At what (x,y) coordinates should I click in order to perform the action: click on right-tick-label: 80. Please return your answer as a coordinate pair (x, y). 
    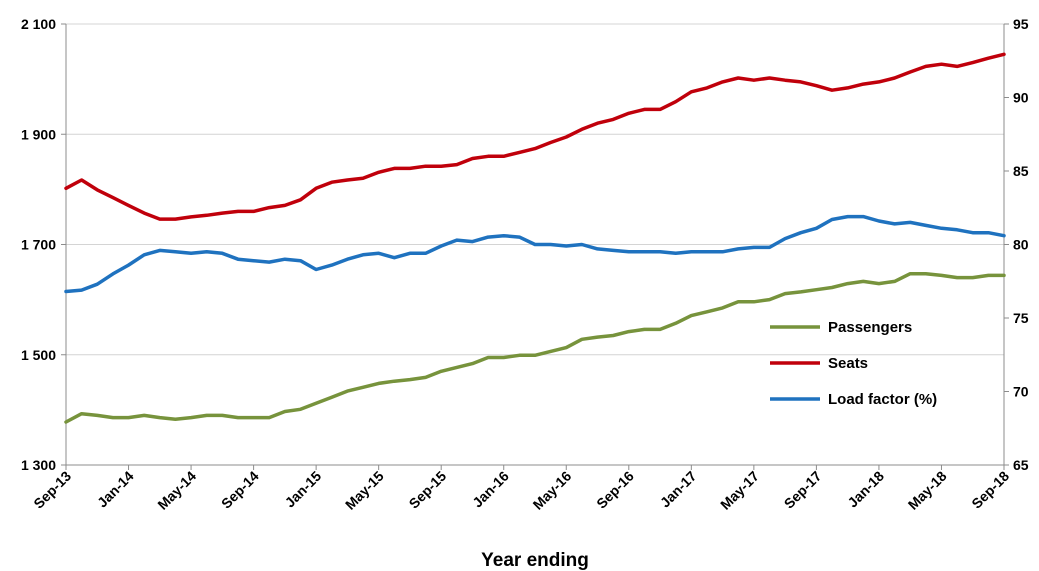
    Looking at the image, I should click on (1021, 245).